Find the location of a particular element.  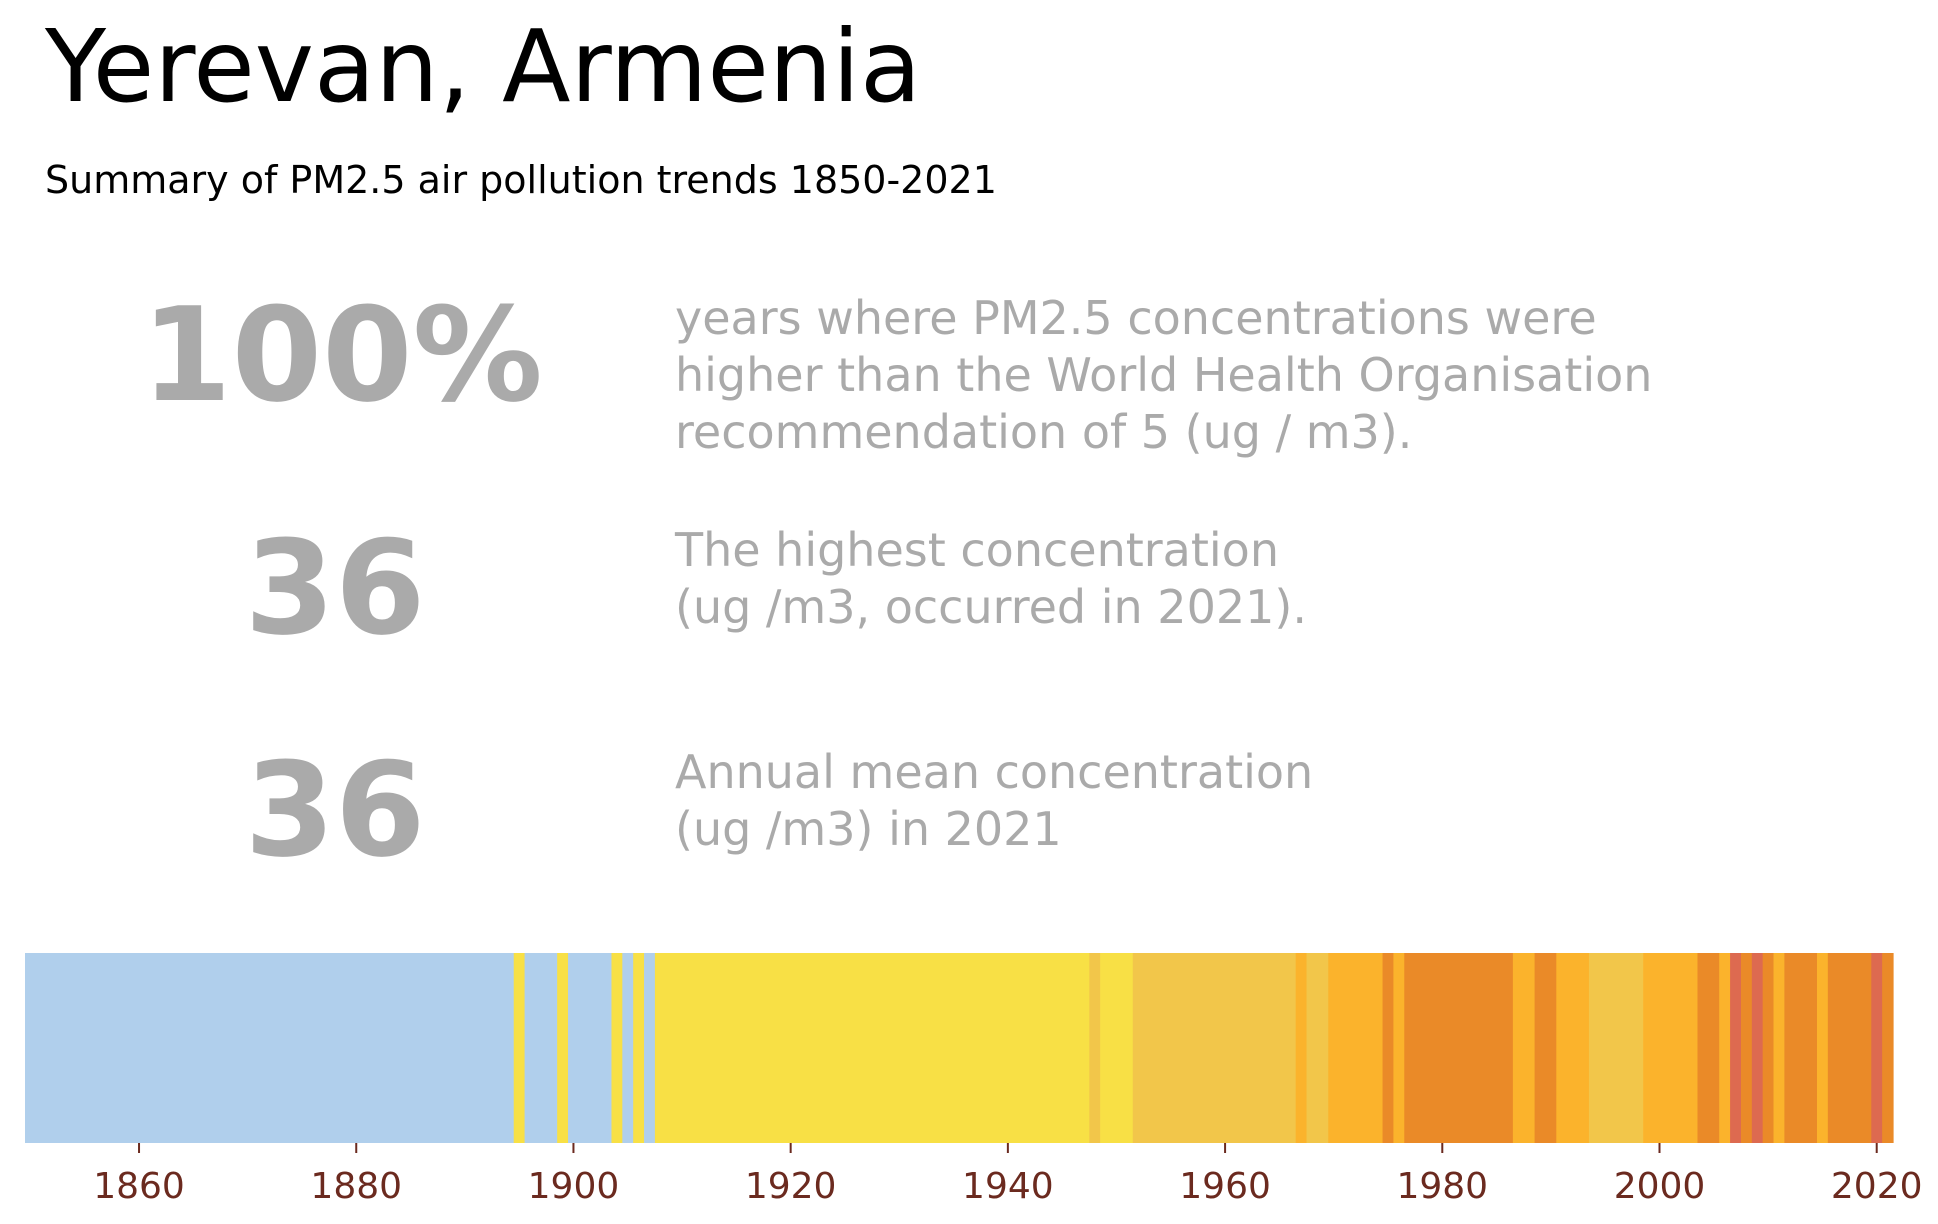

stripe-1989-1991 is located at coordinates (1545, 1048).